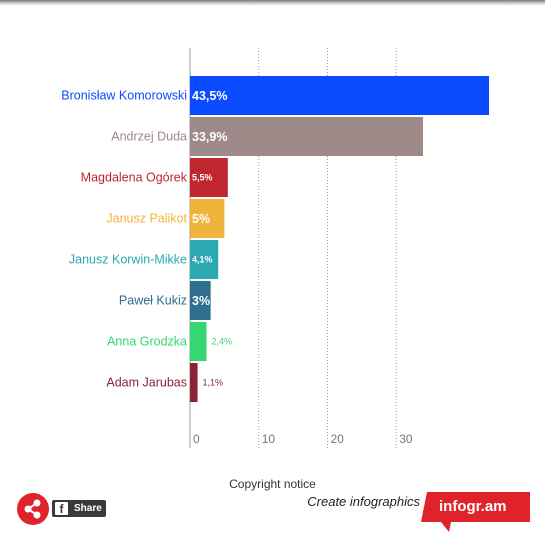  What do you see at coordinates (209, 96) in the screenshot?
I see `value-label: 43,5%` at bounding box center [209, 96].